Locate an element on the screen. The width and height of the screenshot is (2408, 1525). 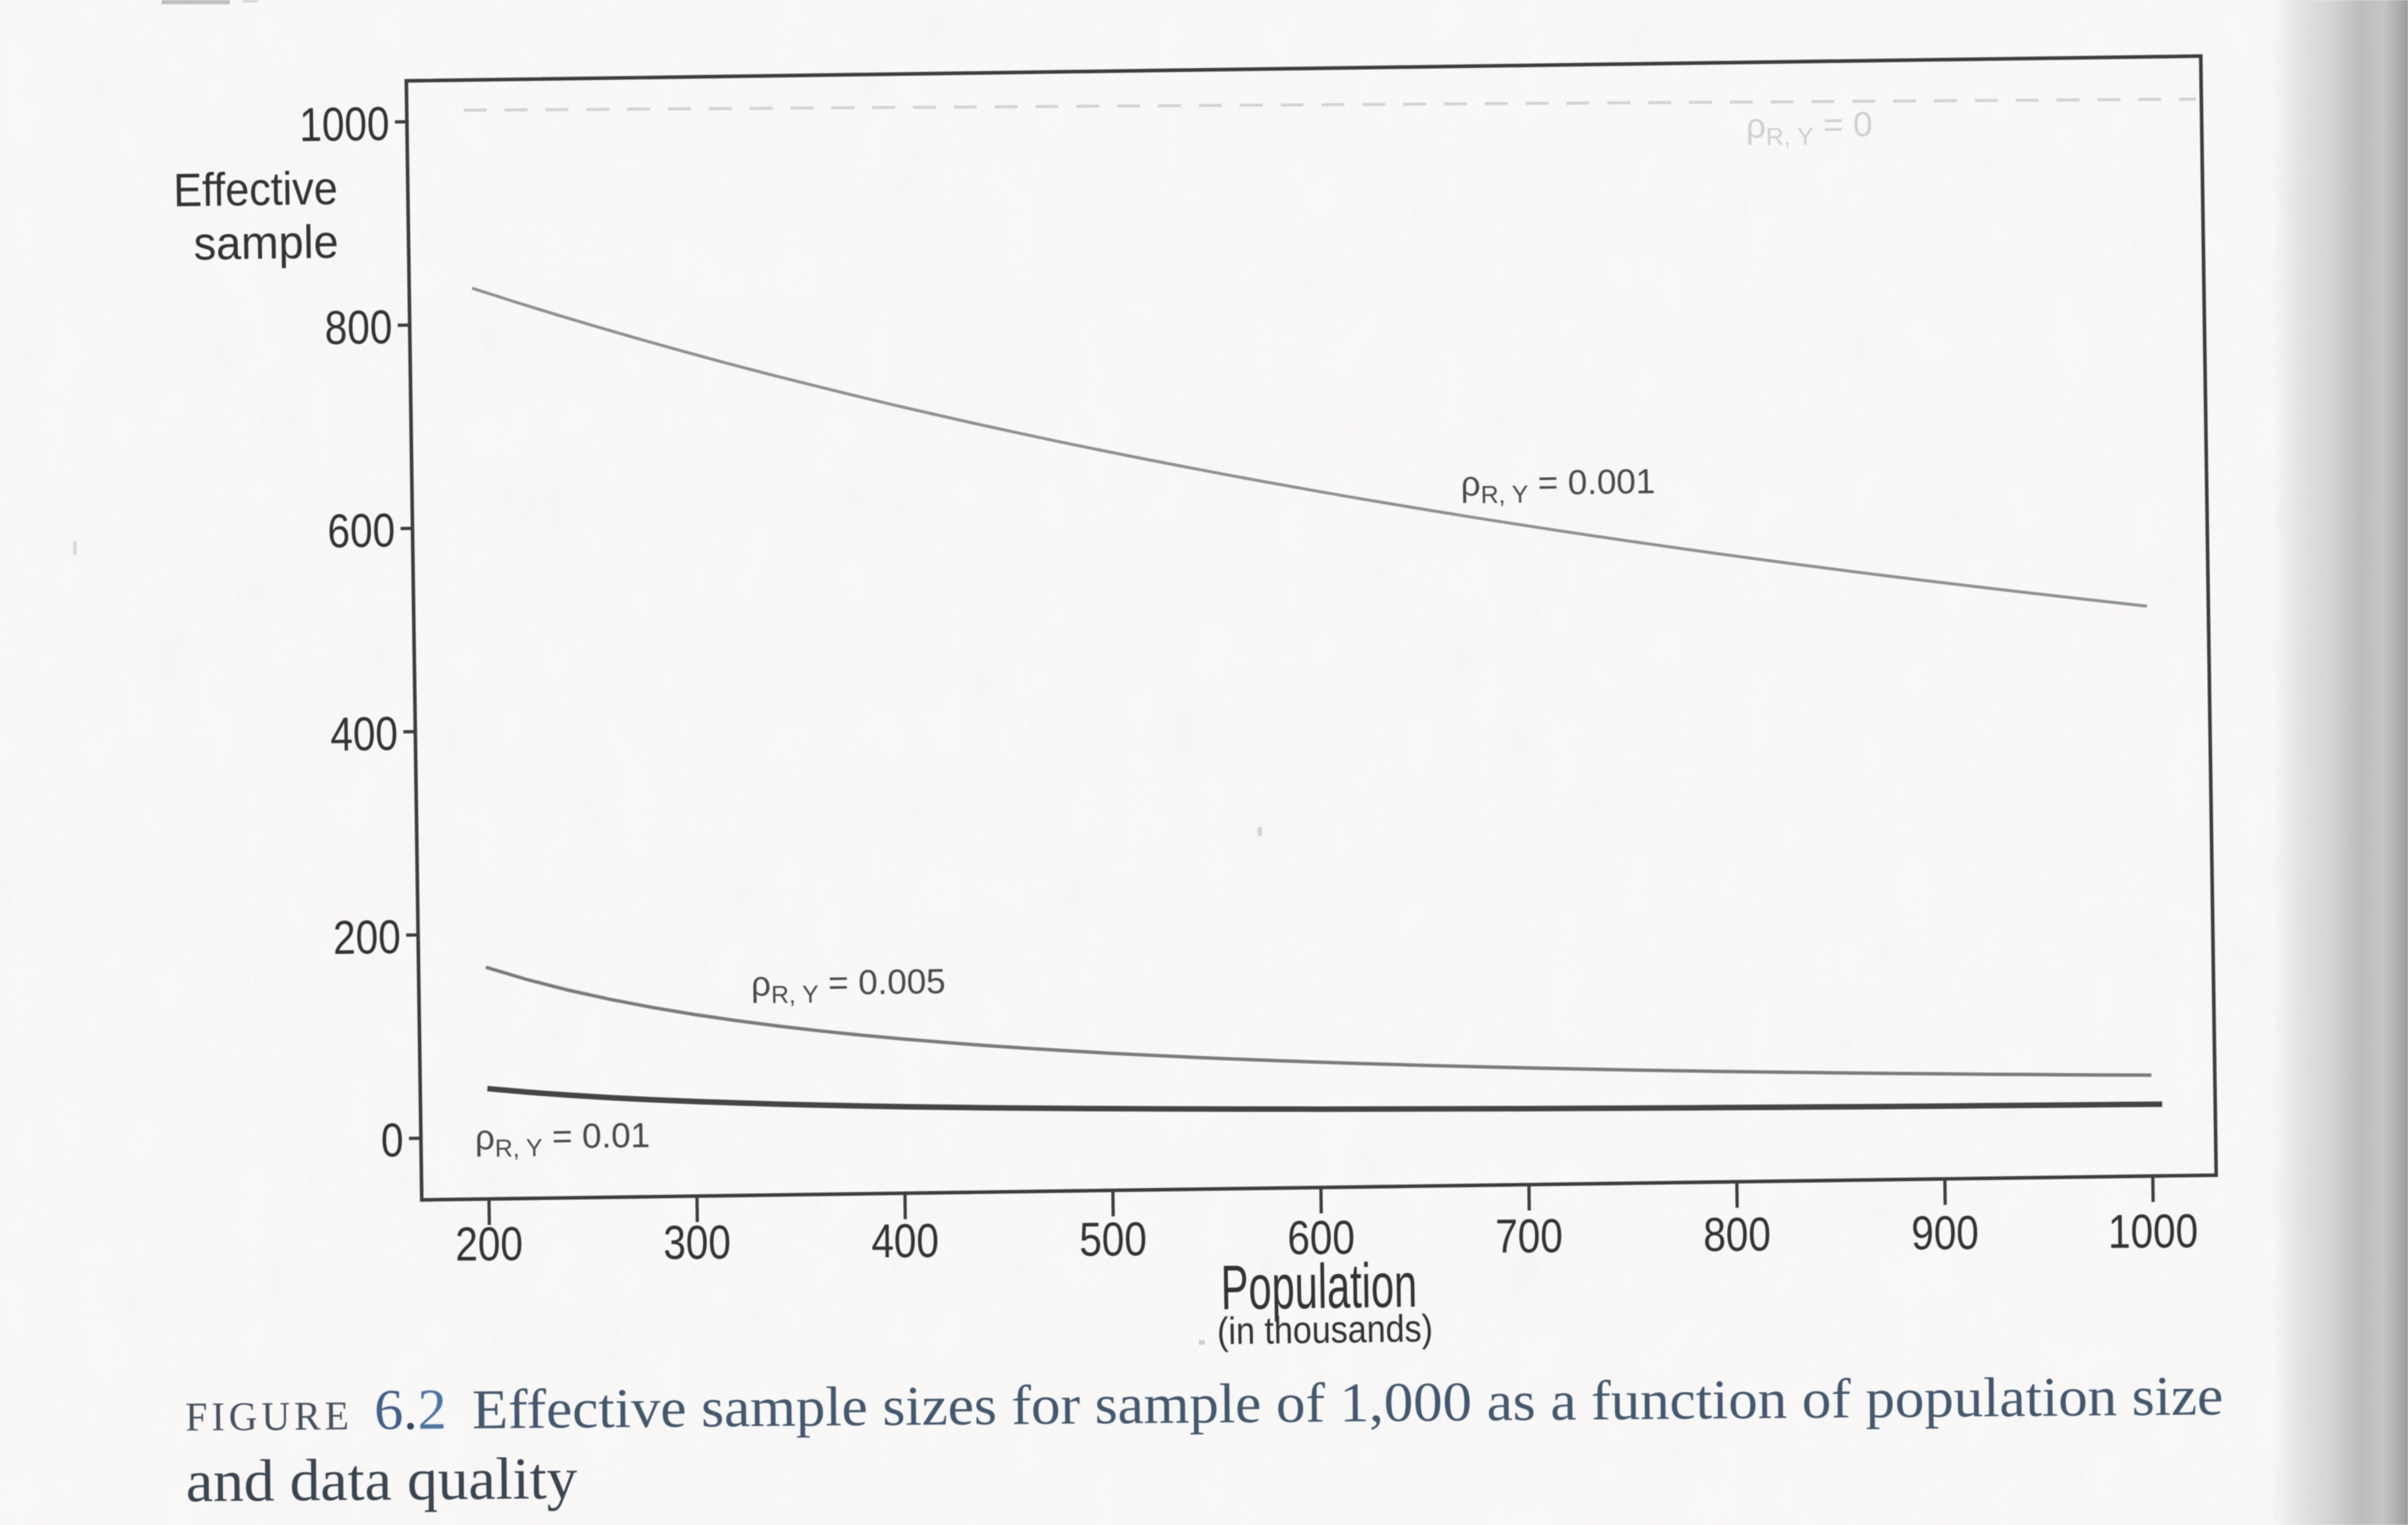
svg-text: 0 is located at coordinates (391, 1141).